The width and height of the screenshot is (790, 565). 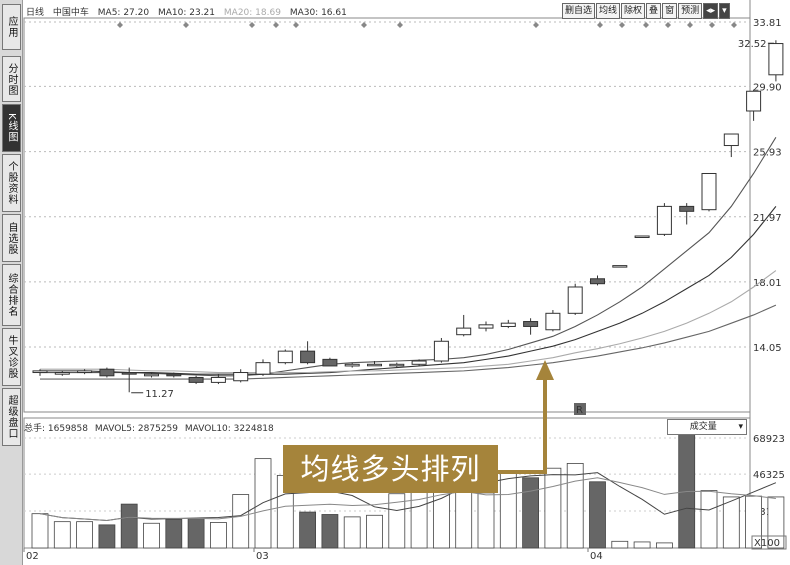 What do you see at coordinates (390, 469) in the screenshot?
I see `annotation-callout: 均线多头排列` at bounding box center [390, 469].